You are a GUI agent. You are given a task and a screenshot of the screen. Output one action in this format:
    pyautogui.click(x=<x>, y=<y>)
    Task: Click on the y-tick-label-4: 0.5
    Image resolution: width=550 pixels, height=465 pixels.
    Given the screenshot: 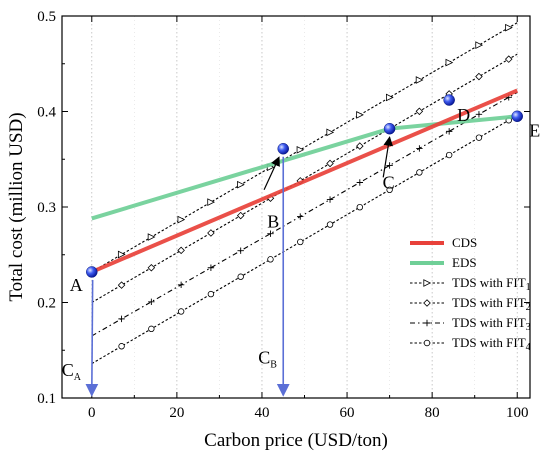 What is the action you would take?
    pyautogui.click(x=46, y=17)
    